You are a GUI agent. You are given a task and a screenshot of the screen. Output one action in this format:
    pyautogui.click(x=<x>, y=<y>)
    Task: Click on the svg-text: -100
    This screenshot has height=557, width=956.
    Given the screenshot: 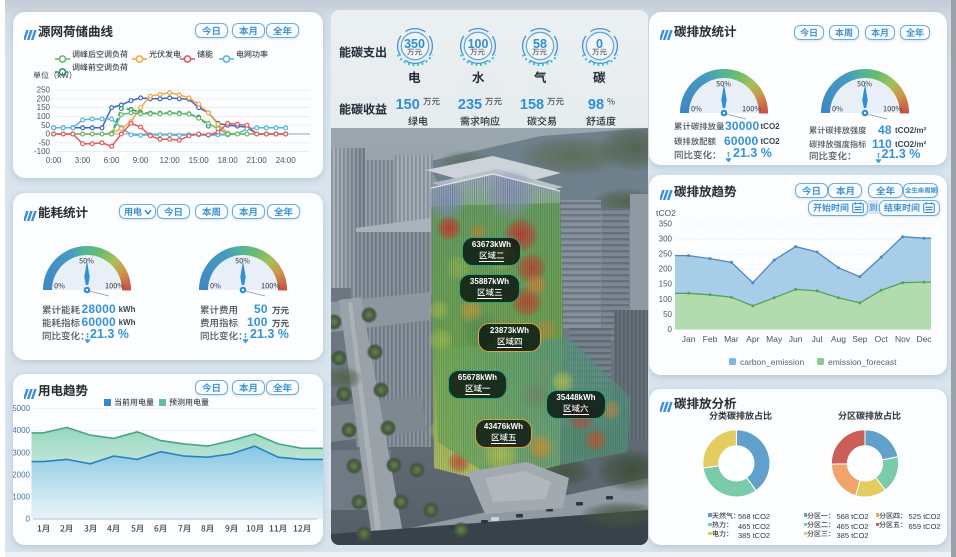 What is the action you would take?
    pyautogui.click(x=42, y=151)
    